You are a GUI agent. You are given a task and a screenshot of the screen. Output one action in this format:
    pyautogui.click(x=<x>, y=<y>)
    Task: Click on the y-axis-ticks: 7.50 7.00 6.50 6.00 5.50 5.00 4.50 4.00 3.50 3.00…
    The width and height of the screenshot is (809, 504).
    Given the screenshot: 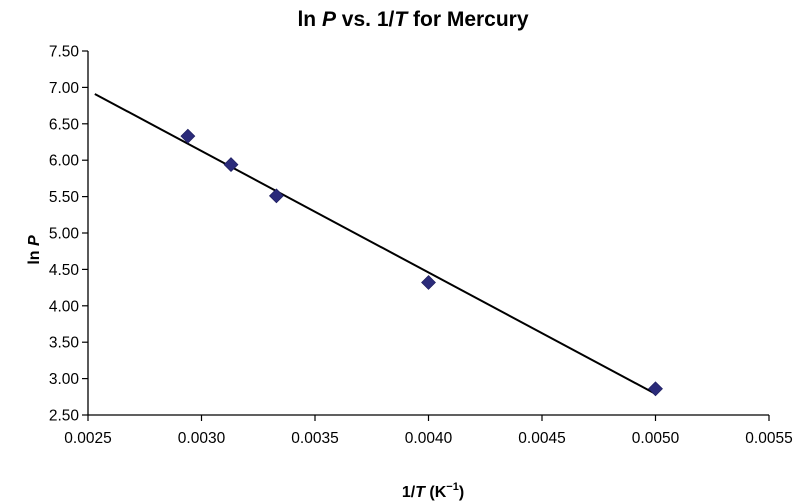 What is the action you would take?
    pyautogui.click(x=68, y=234)
    